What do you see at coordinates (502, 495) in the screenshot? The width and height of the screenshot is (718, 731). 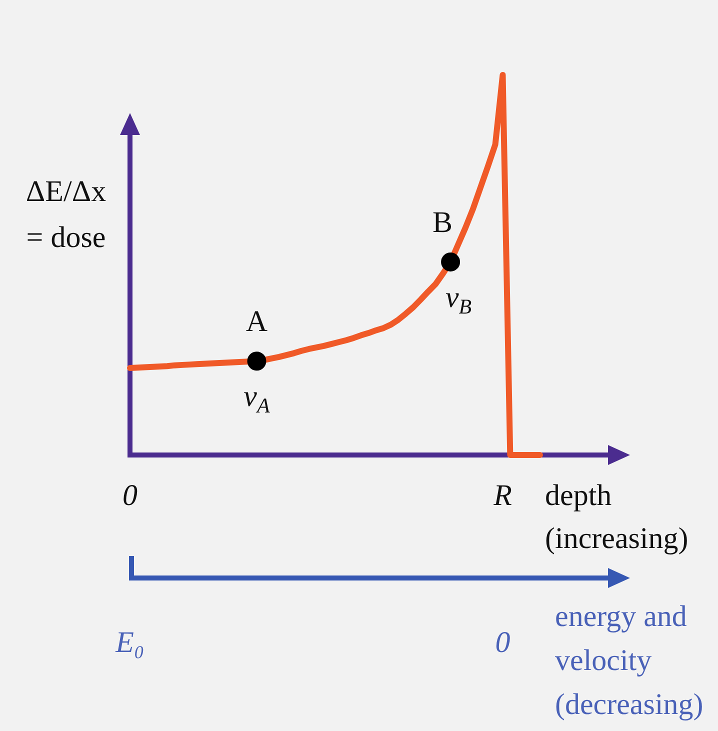 I see `x-tick-label: R` at bounding box center [502, 495].